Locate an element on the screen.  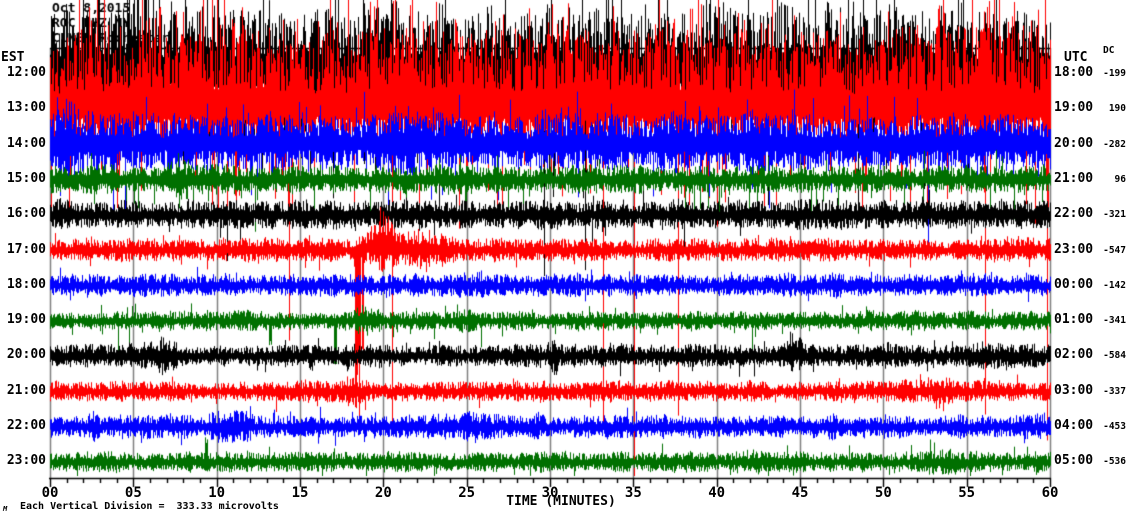
x-axis-tick-label: 05 is located at coordinates (133, 493).